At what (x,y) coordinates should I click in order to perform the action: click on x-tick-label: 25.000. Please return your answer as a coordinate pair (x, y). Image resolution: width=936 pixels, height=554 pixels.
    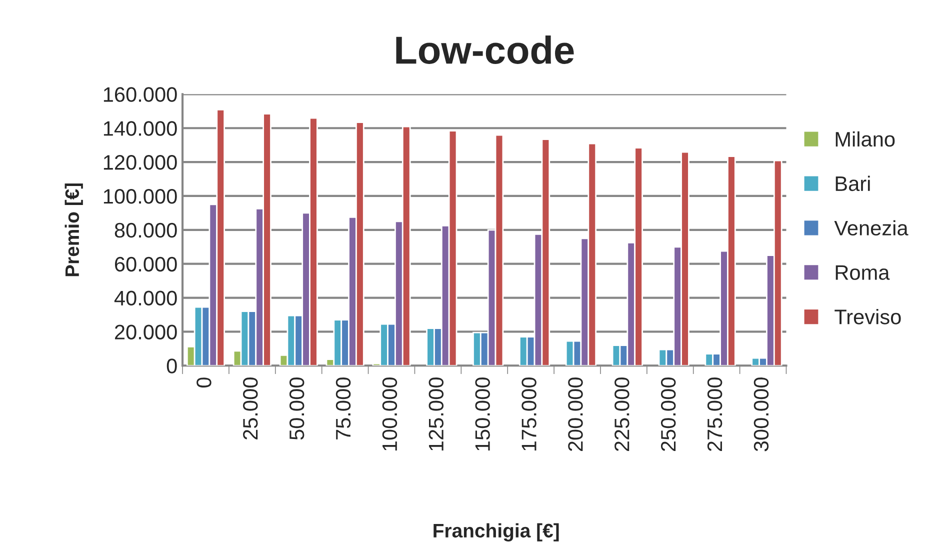
    Looking at the image, I should click on (250, 409).